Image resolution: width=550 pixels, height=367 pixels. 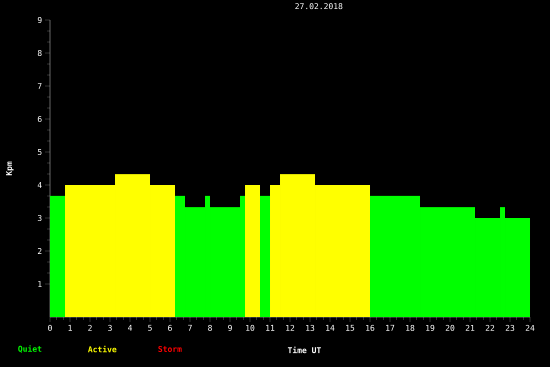 I want to click on text: Storm, so click(x=170, y=349).